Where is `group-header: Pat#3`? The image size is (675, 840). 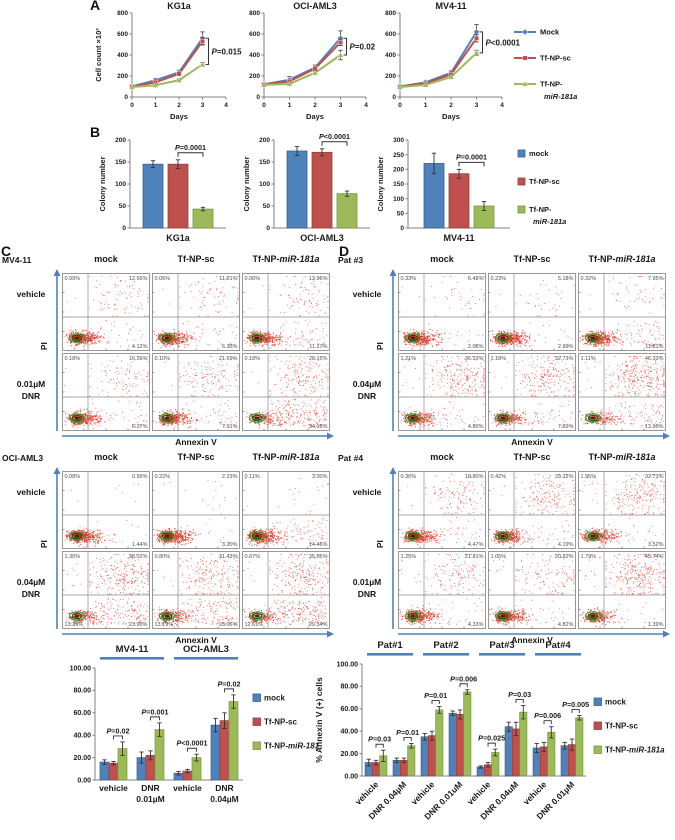 group-header: Pat#3 is located at coordinates (501, 645).